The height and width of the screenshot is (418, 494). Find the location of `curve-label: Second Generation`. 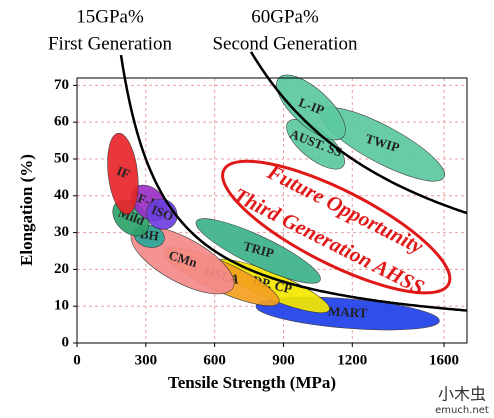

curve-label: Second Generation is located at coordinates (285, 43).